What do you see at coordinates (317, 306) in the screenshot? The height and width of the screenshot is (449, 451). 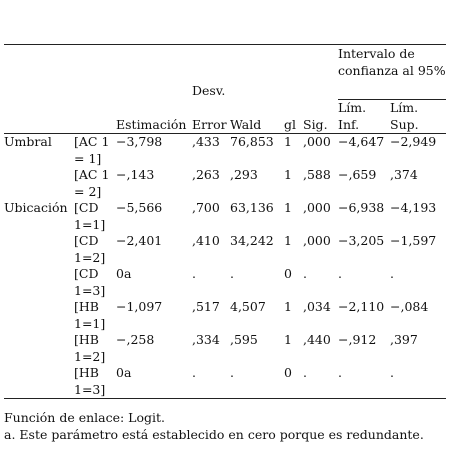 I see `significance-cell: ,034` at bounding box center [317, 306].